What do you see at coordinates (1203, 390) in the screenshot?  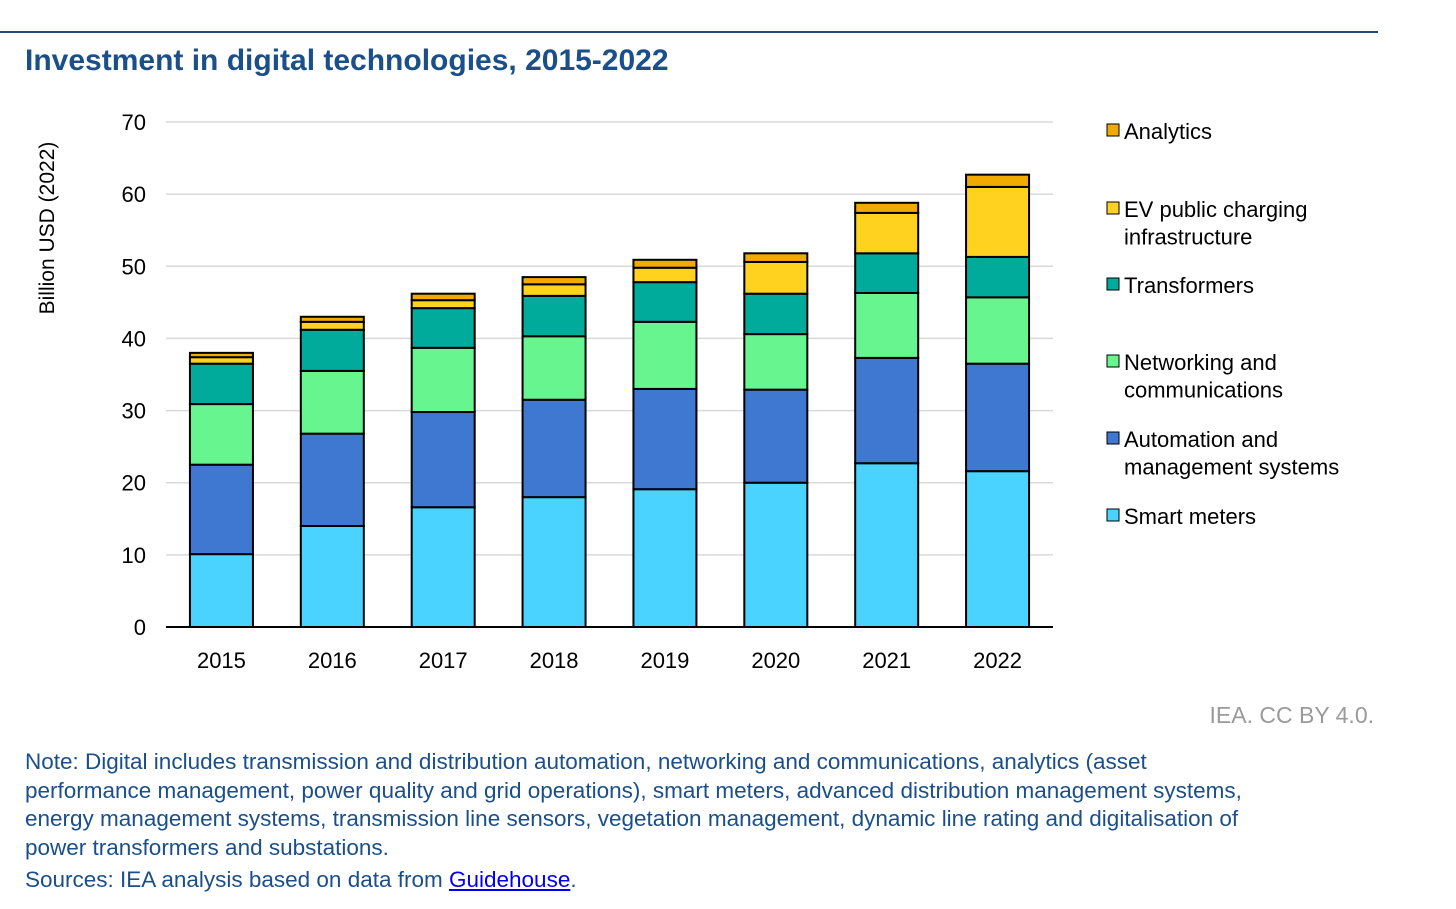 I see `legend-label: communications` at bounding box center [1203, 390].